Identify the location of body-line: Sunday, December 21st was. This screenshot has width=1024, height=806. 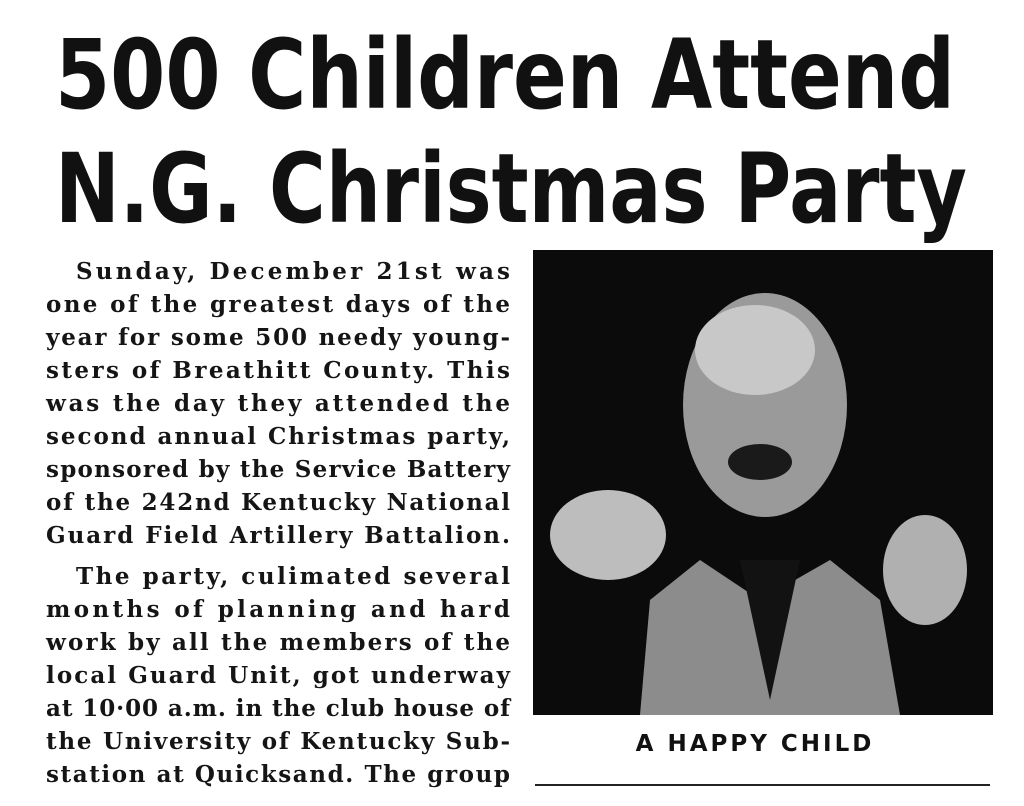
(293, 271).